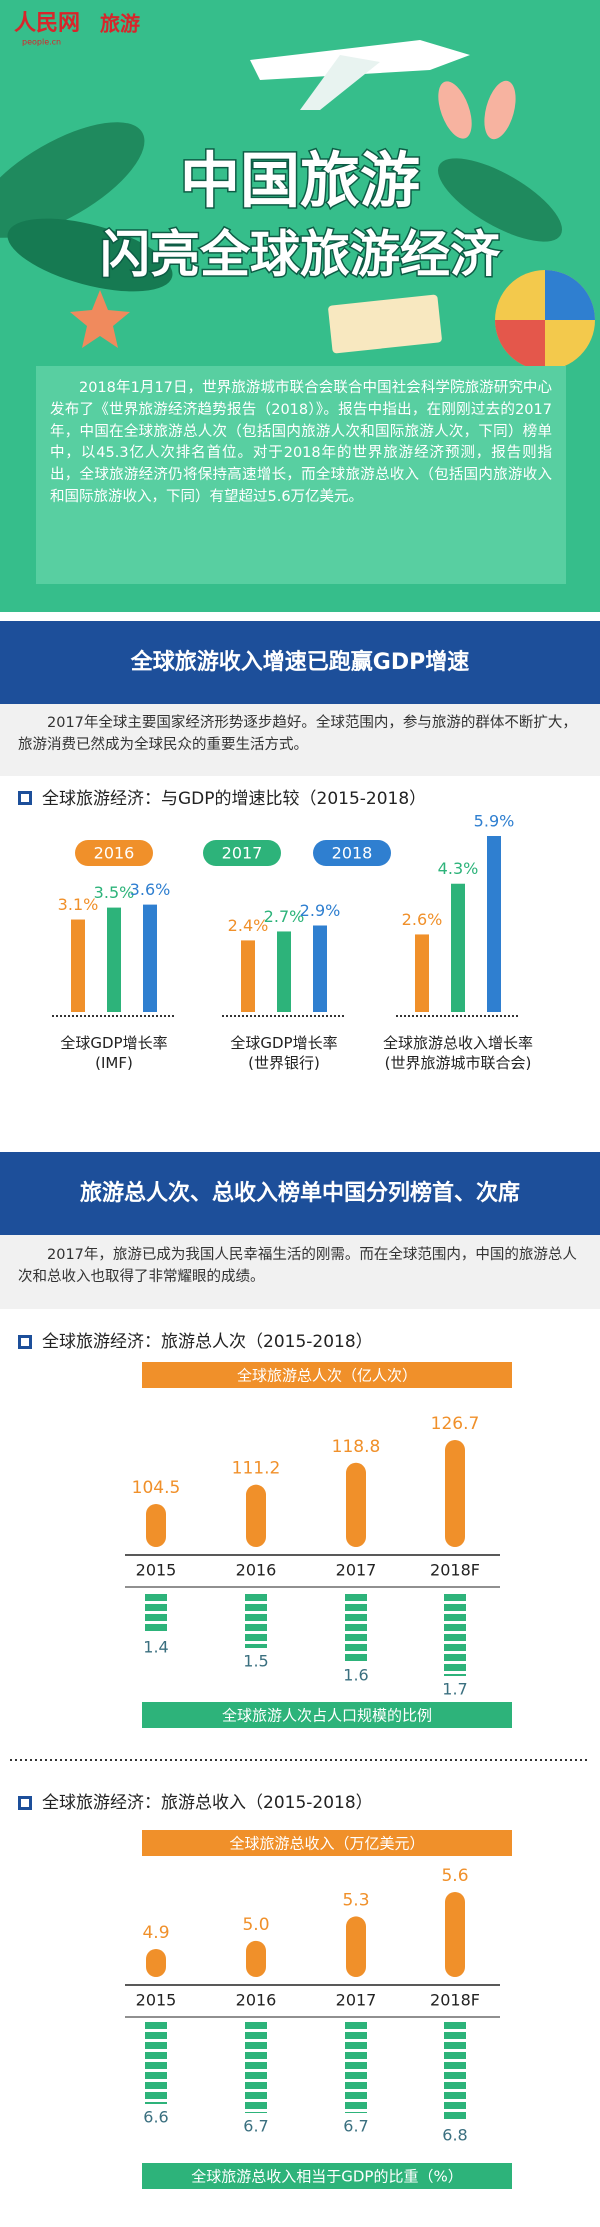 This screenshot has height=2227, width=600. I want to click on data-label: 5.9%, so click(494, 821).